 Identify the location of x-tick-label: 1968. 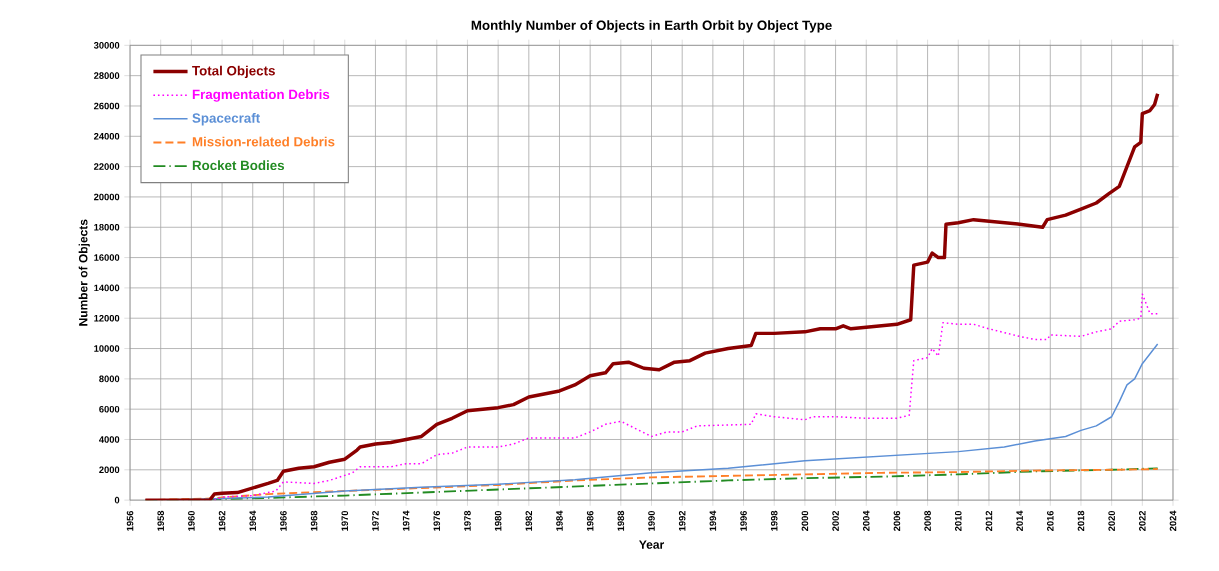
(314, 520).